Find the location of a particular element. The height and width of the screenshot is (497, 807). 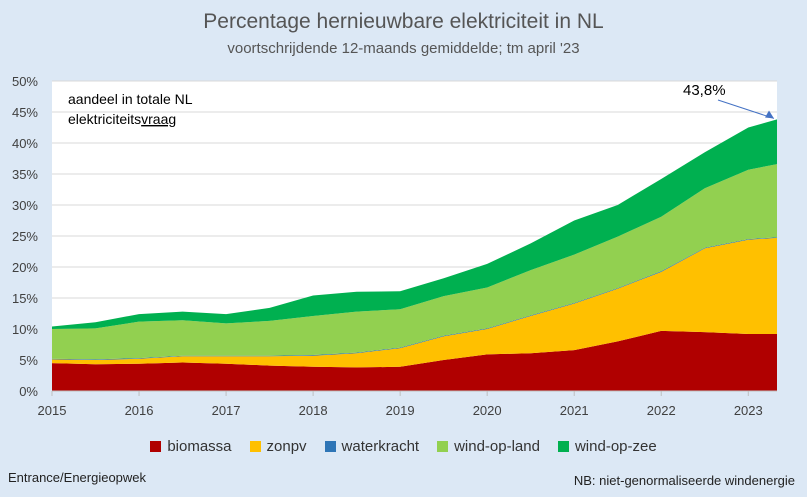

legend-swatch-zonpv is located at coordinates (255, 446).